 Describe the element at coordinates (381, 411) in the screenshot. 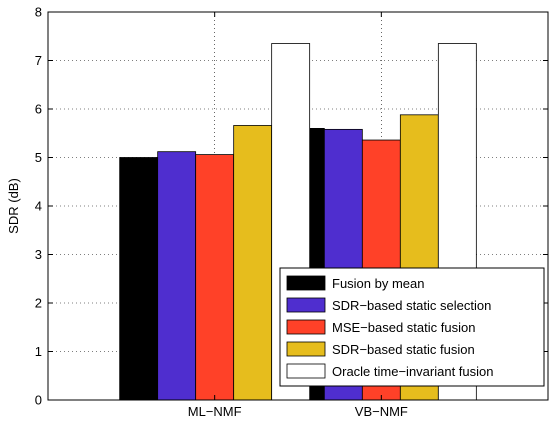

I see `x-tick-label: VB−NMF` at that location.